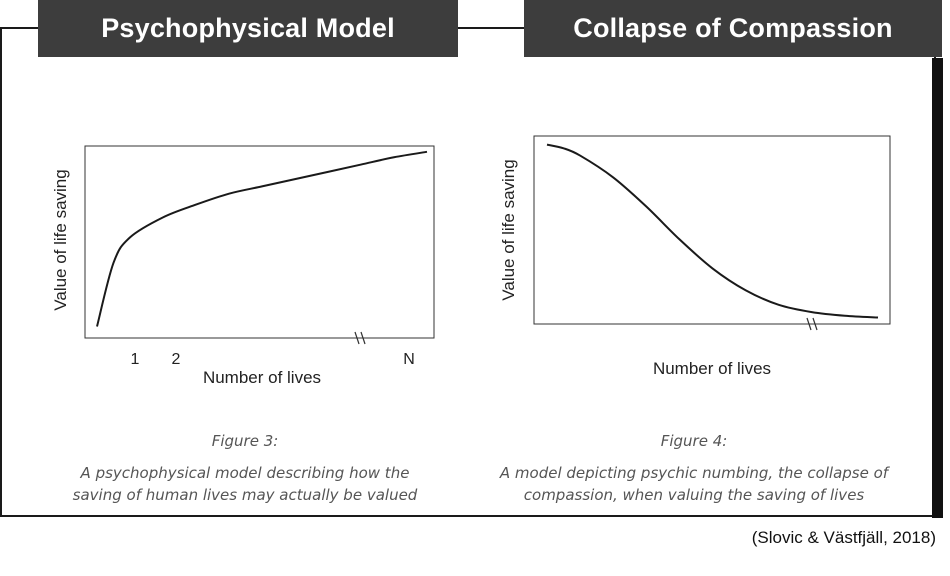 The image size is (950, 576). Describe the element at coordinates (245, 441) in the screenshot. I see `caption-title-left: Figure 3:` at that location.